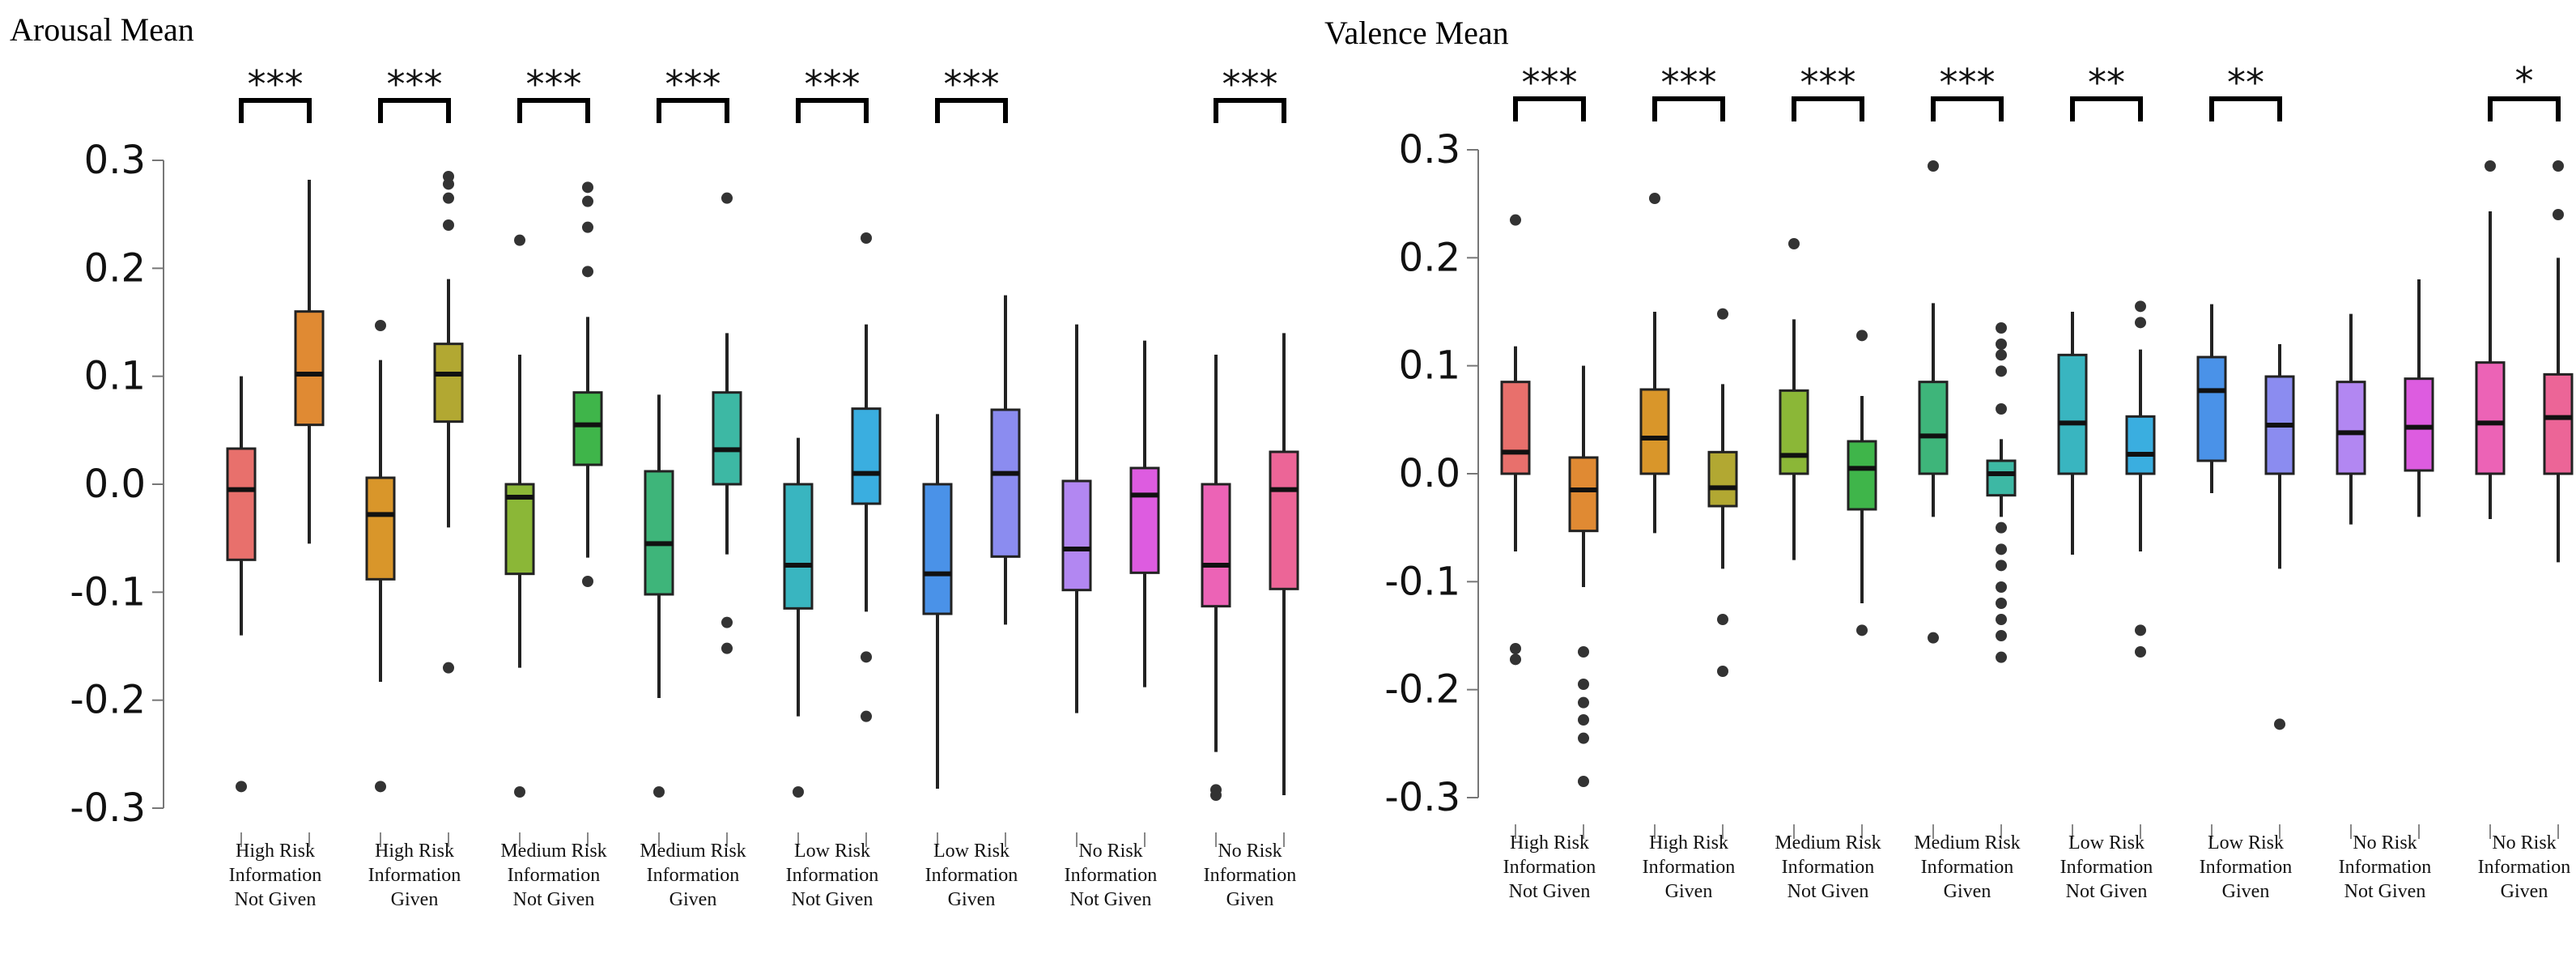 This screenshot has height=962, width=2576. I want to click on significance-stars: *, so click(2525, 81).